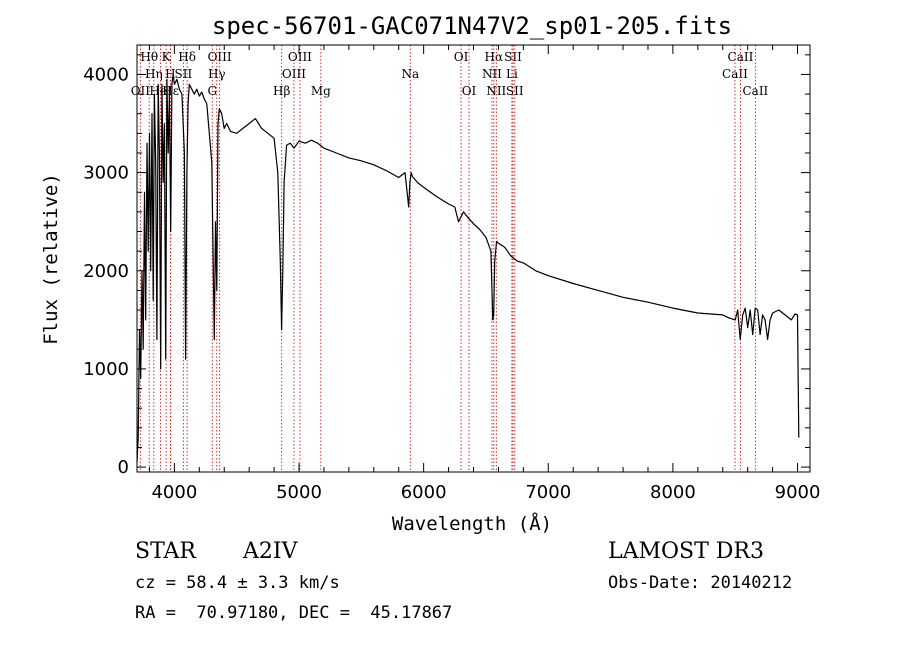 The height and width of the screenshot is (649, 900). Describe the element at coordinates (187, 57) in the screenshot. I see `line-marker-label: Hδ` at that location.